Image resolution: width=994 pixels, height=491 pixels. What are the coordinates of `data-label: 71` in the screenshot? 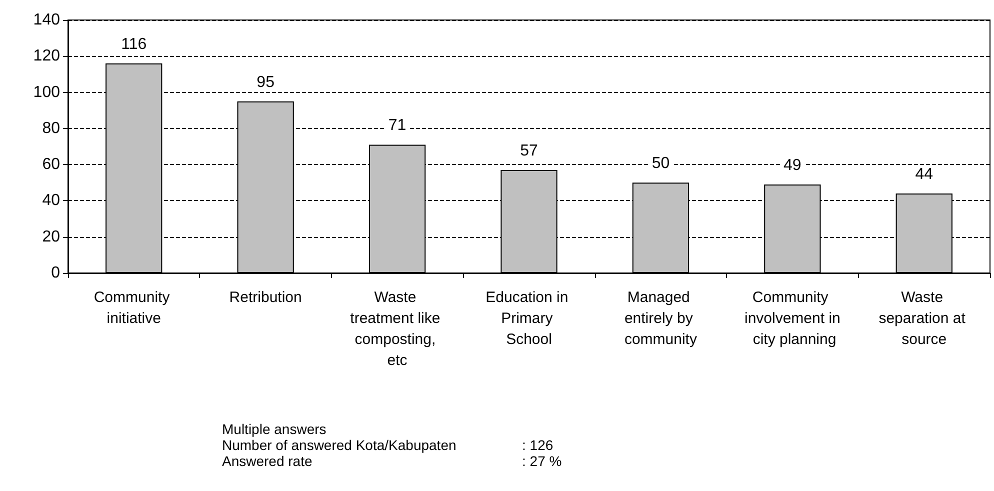 It's located at (397, 125).